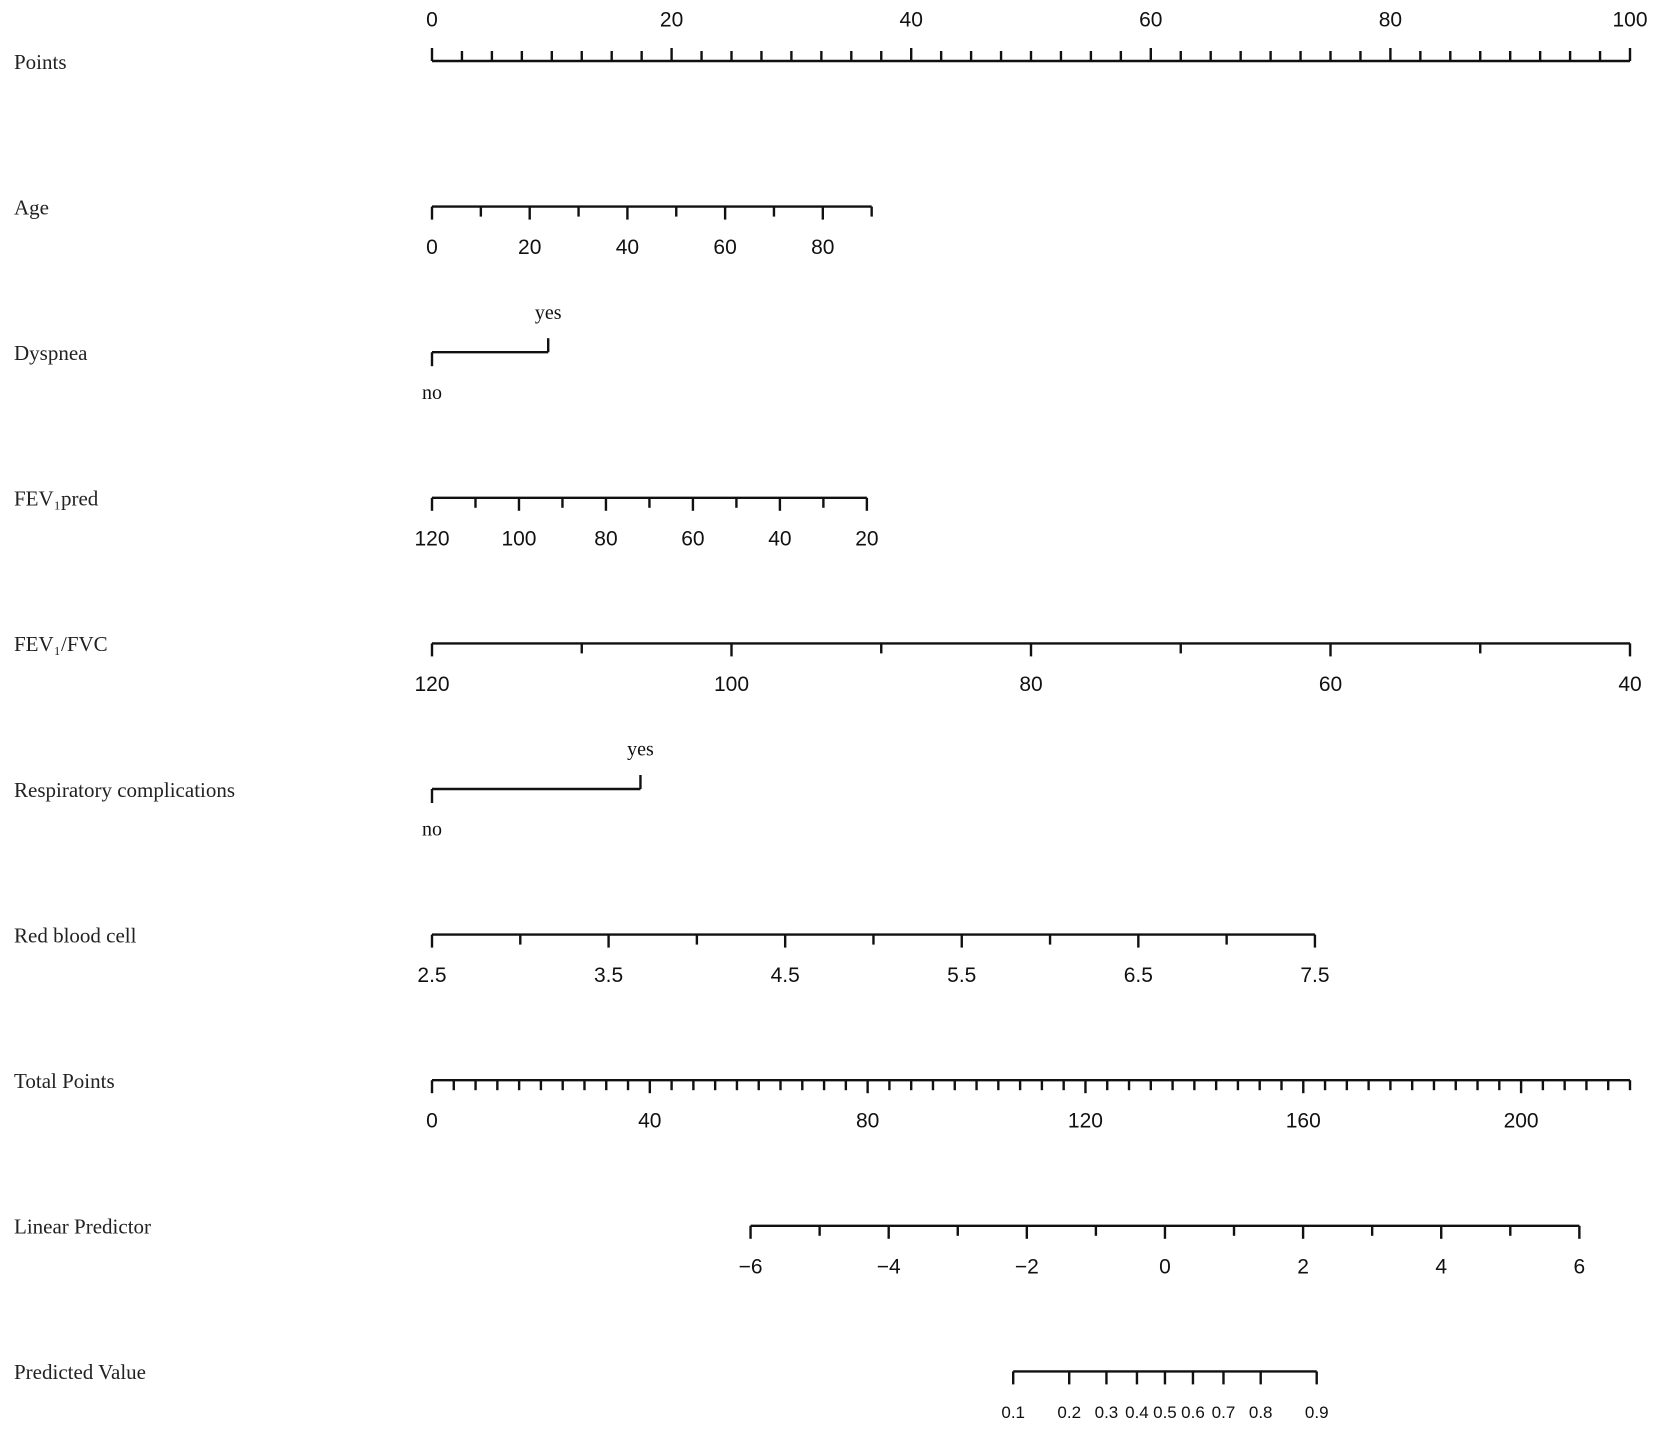  Describe the element at coordinates (1069, 1412) in the screenshot. I see `tick-label: 0.2` at that location.